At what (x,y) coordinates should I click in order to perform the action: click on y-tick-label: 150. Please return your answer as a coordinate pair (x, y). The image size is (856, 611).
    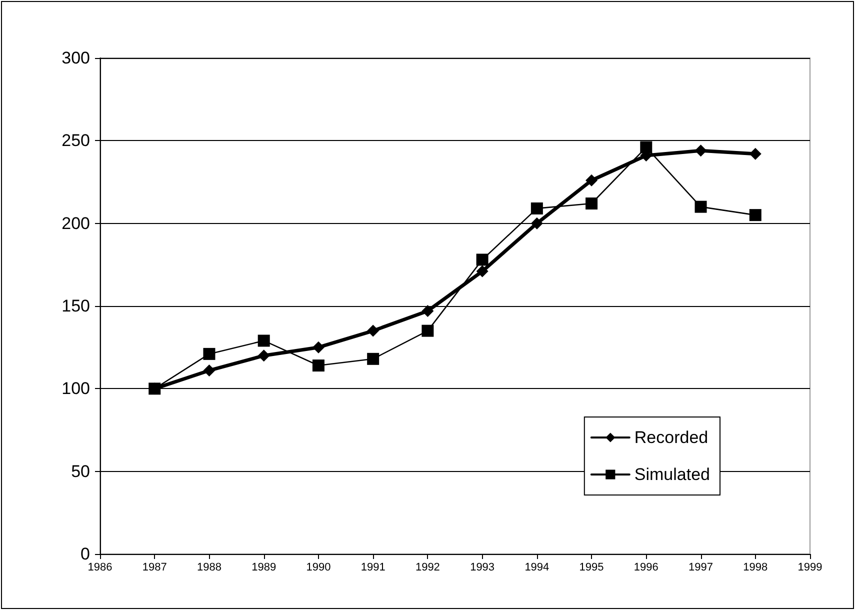
    Looking at the image, I should click on (76, 306).